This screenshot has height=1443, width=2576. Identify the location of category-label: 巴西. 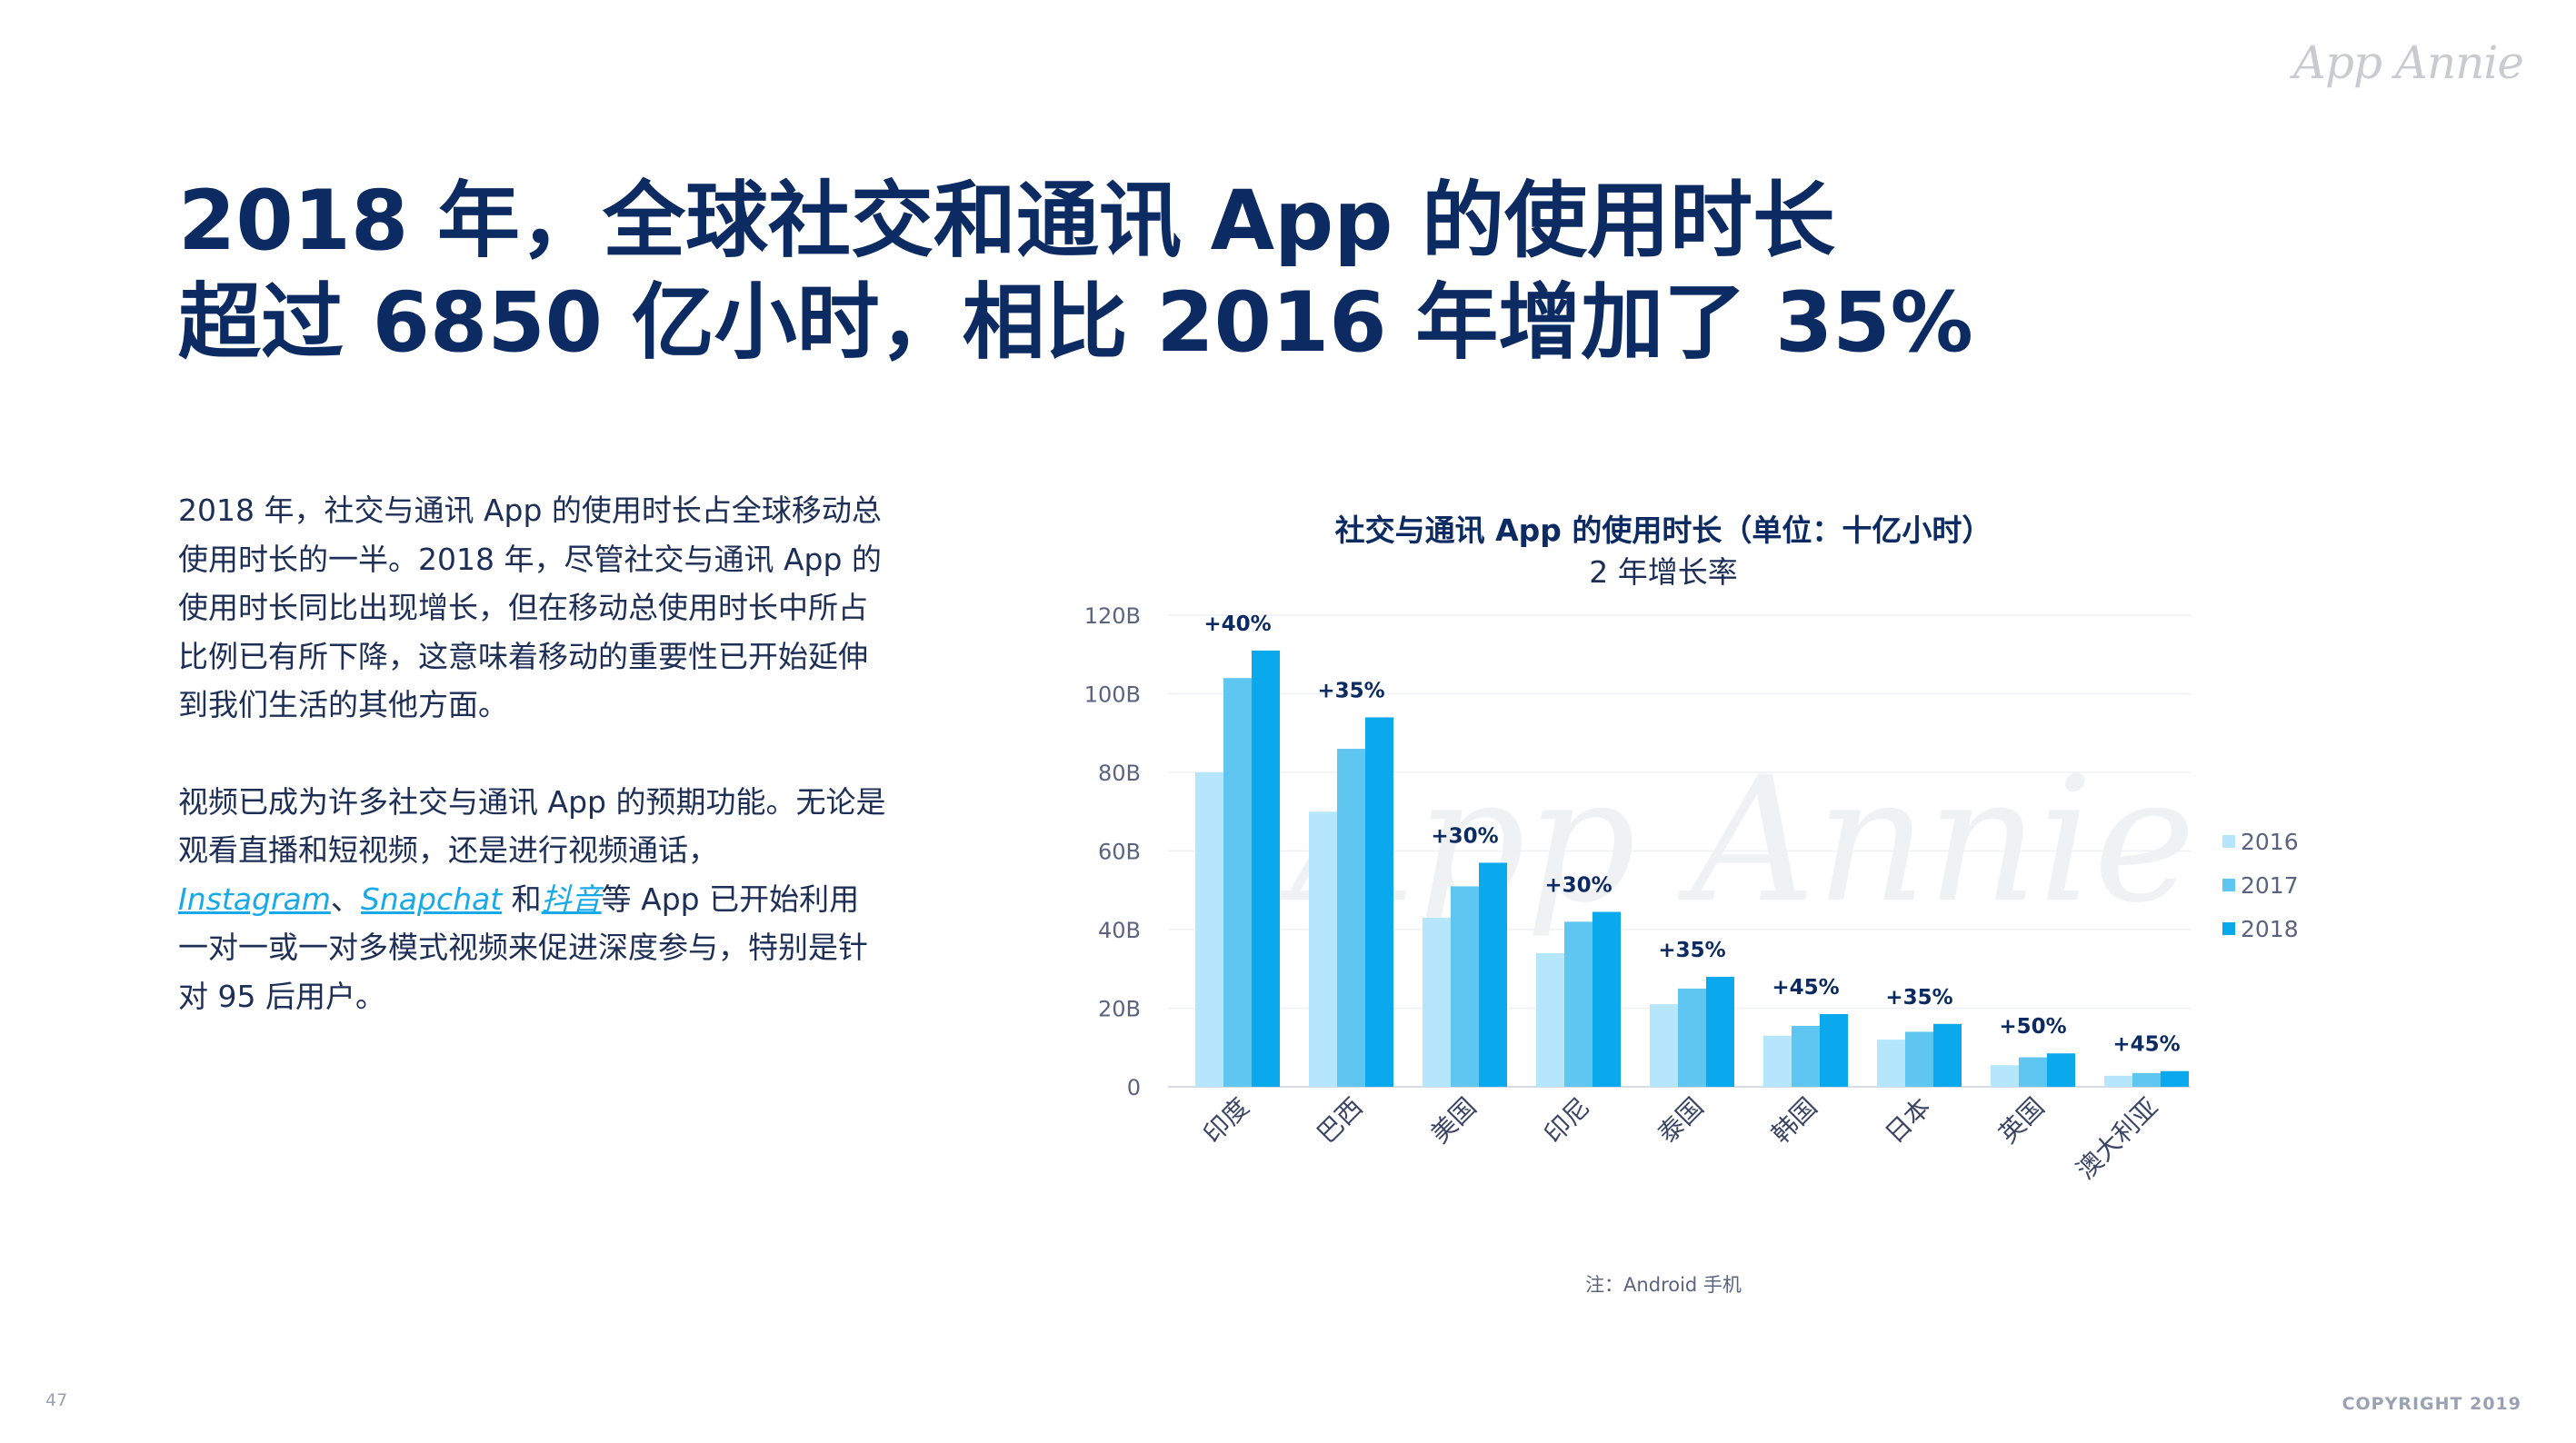
(1340, 1120).